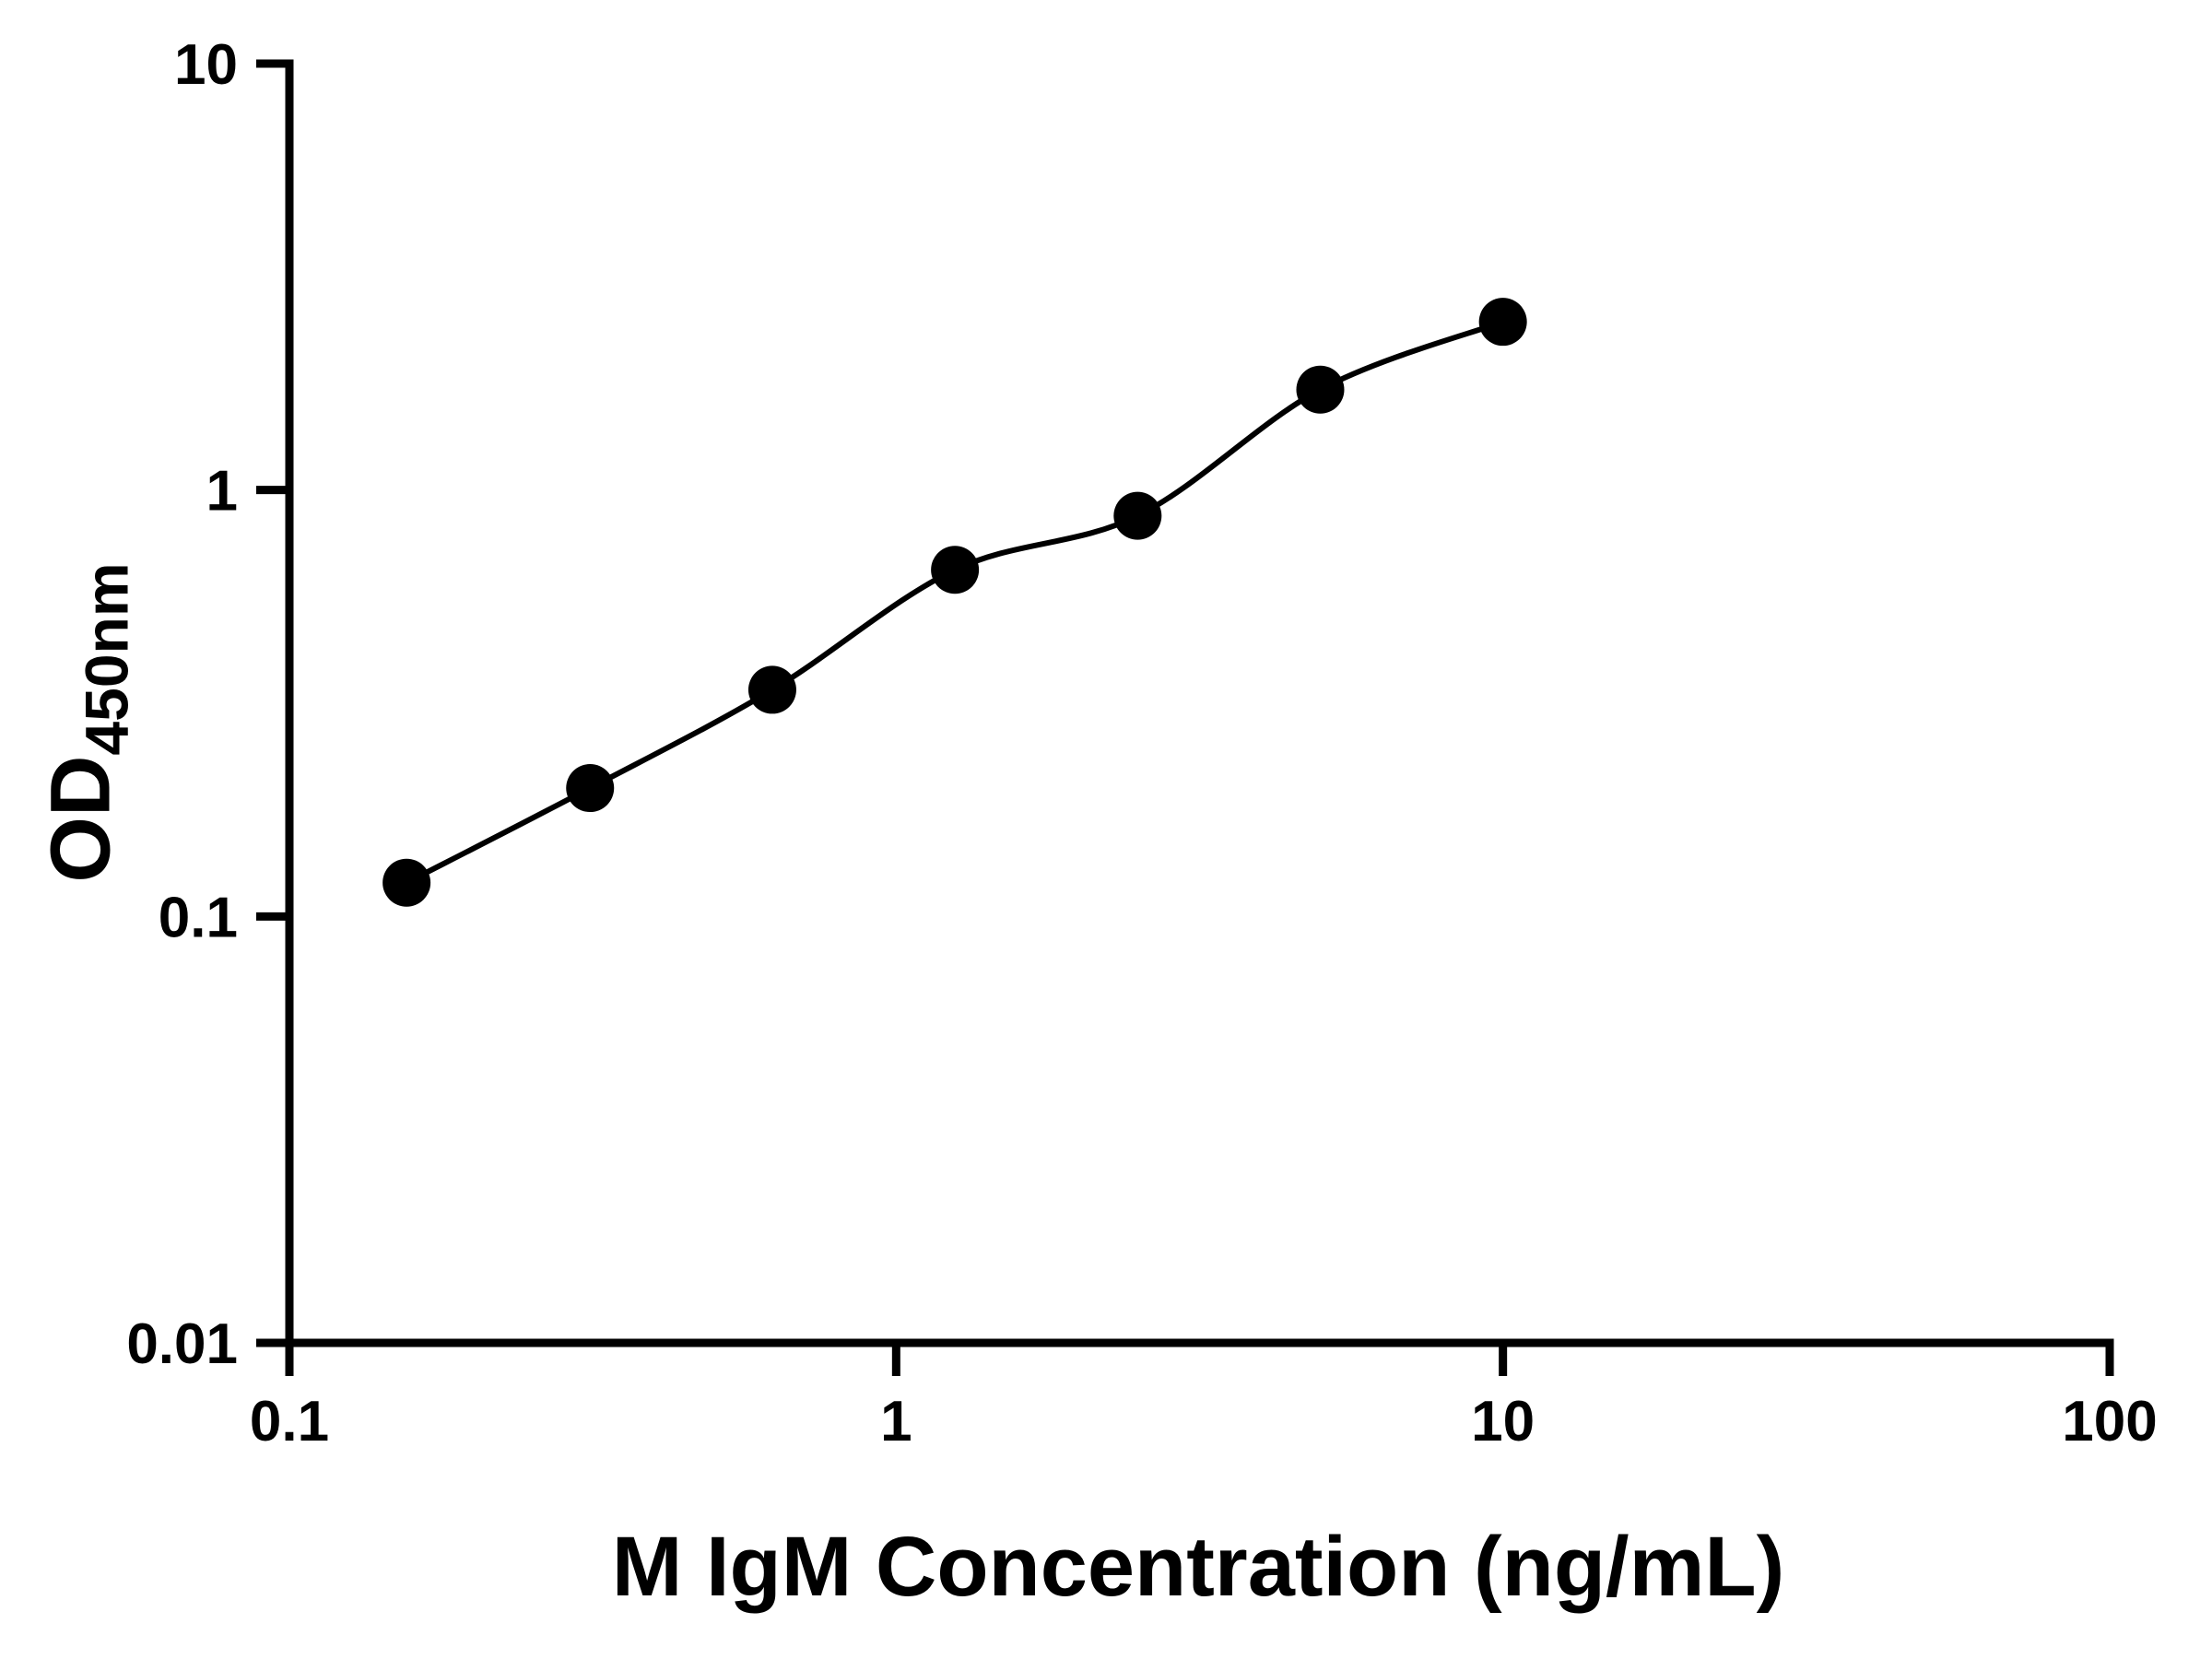  I want to click on y-tick-label: 10, so click(206, 65).